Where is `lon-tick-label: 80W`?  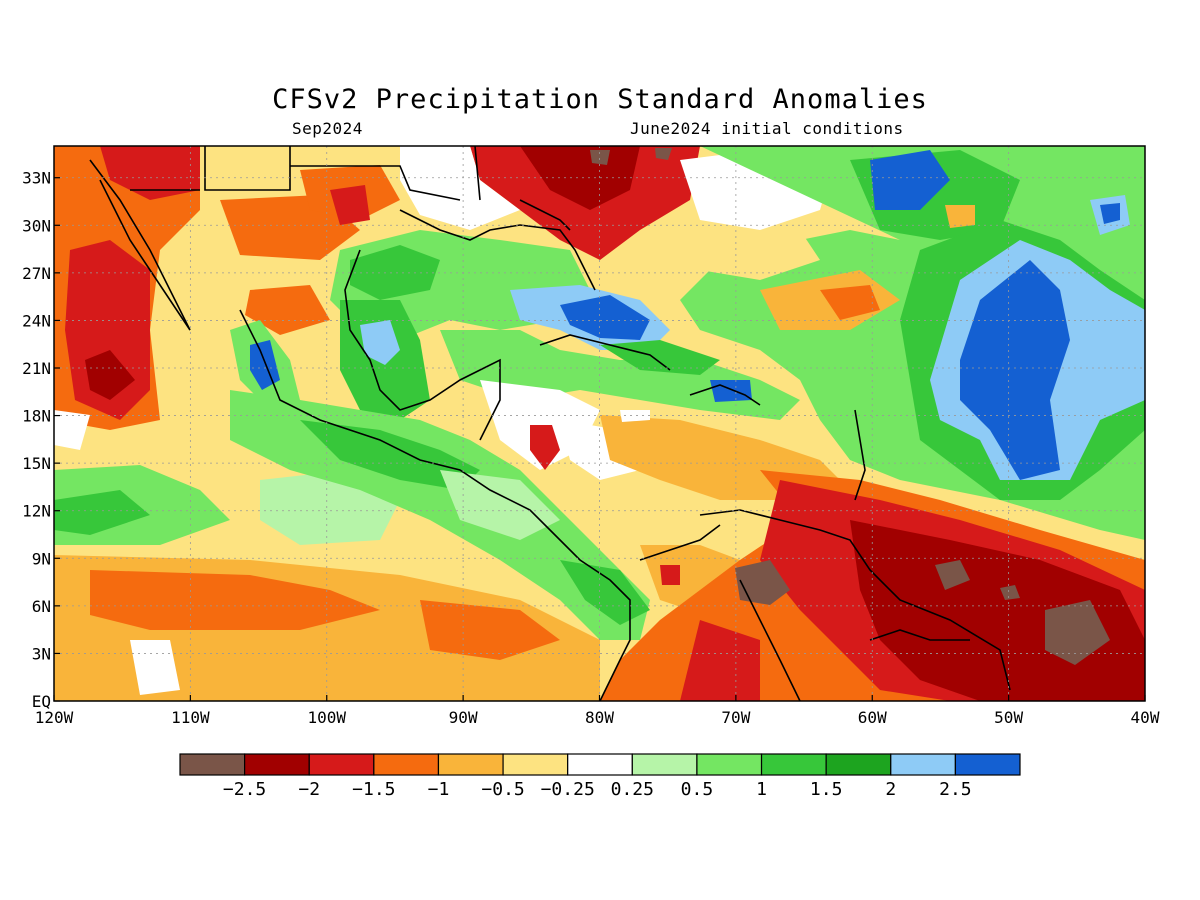
lon-tick-label: 80W is located at coordinates (599, 717).